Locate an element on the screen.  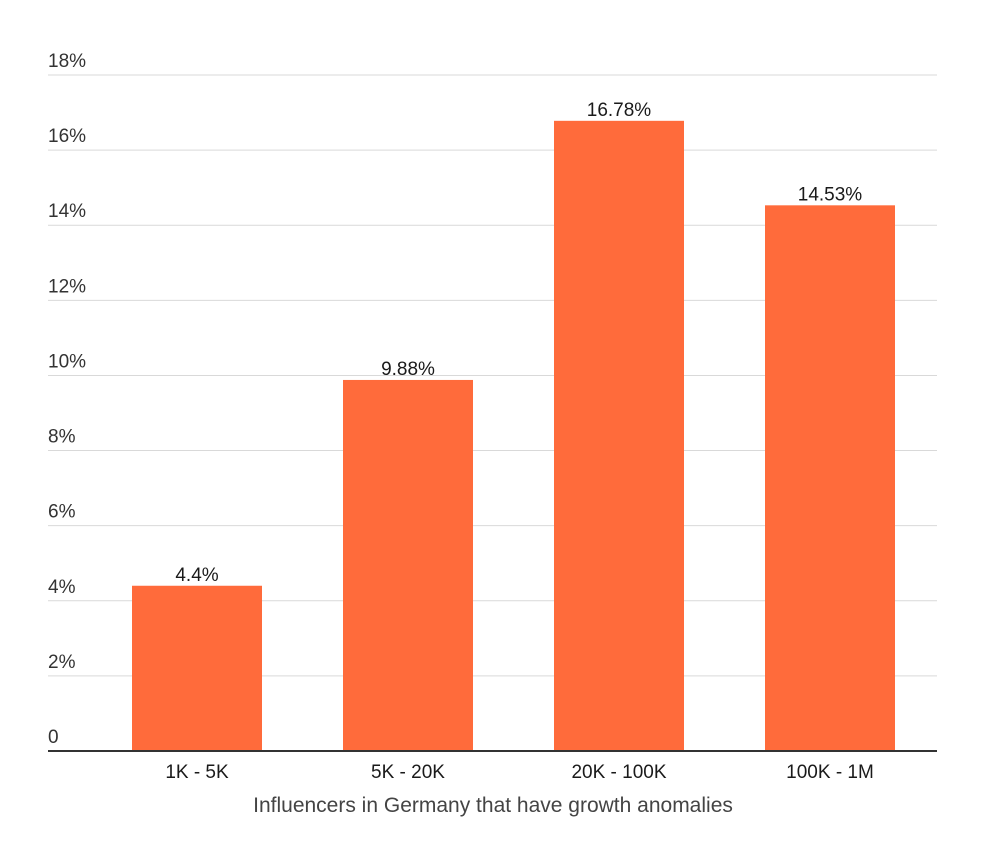
y-tick-label: 8% is located at coordinates (62, 437).